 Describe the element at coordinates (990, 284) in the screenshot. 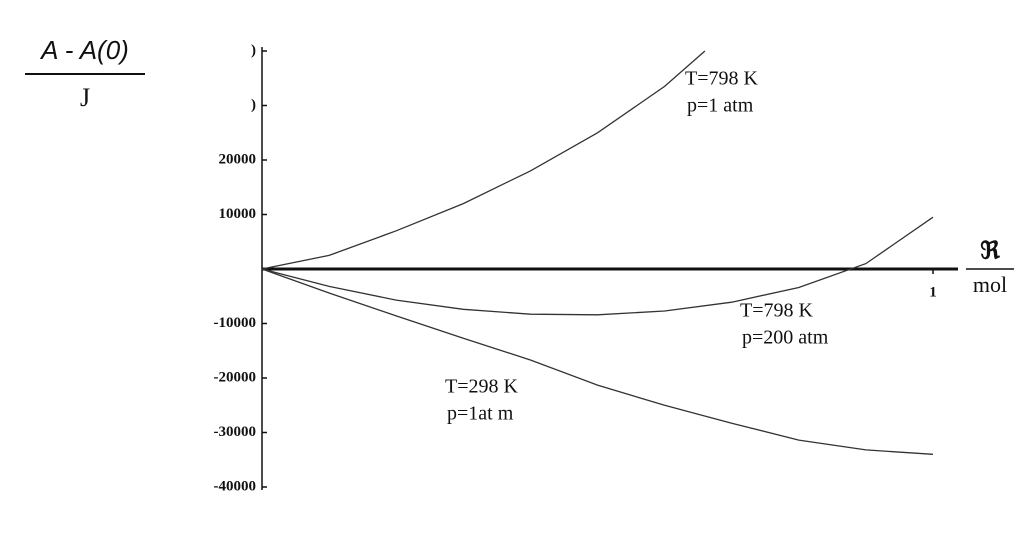

I see `x-label-denominator: mol` at that location.